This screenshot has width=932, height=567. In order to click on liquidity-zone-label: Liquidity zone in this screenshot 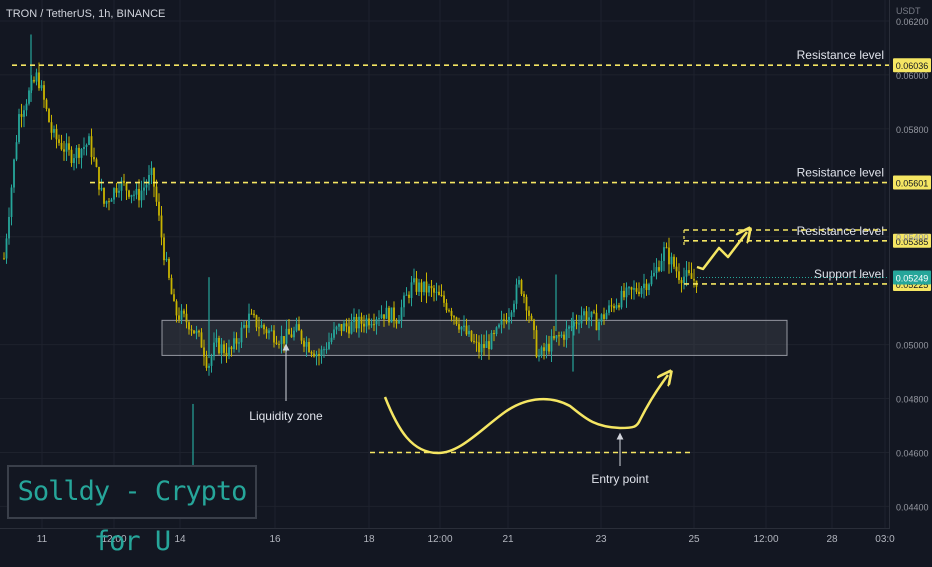, I will do `click(286, 416)`.